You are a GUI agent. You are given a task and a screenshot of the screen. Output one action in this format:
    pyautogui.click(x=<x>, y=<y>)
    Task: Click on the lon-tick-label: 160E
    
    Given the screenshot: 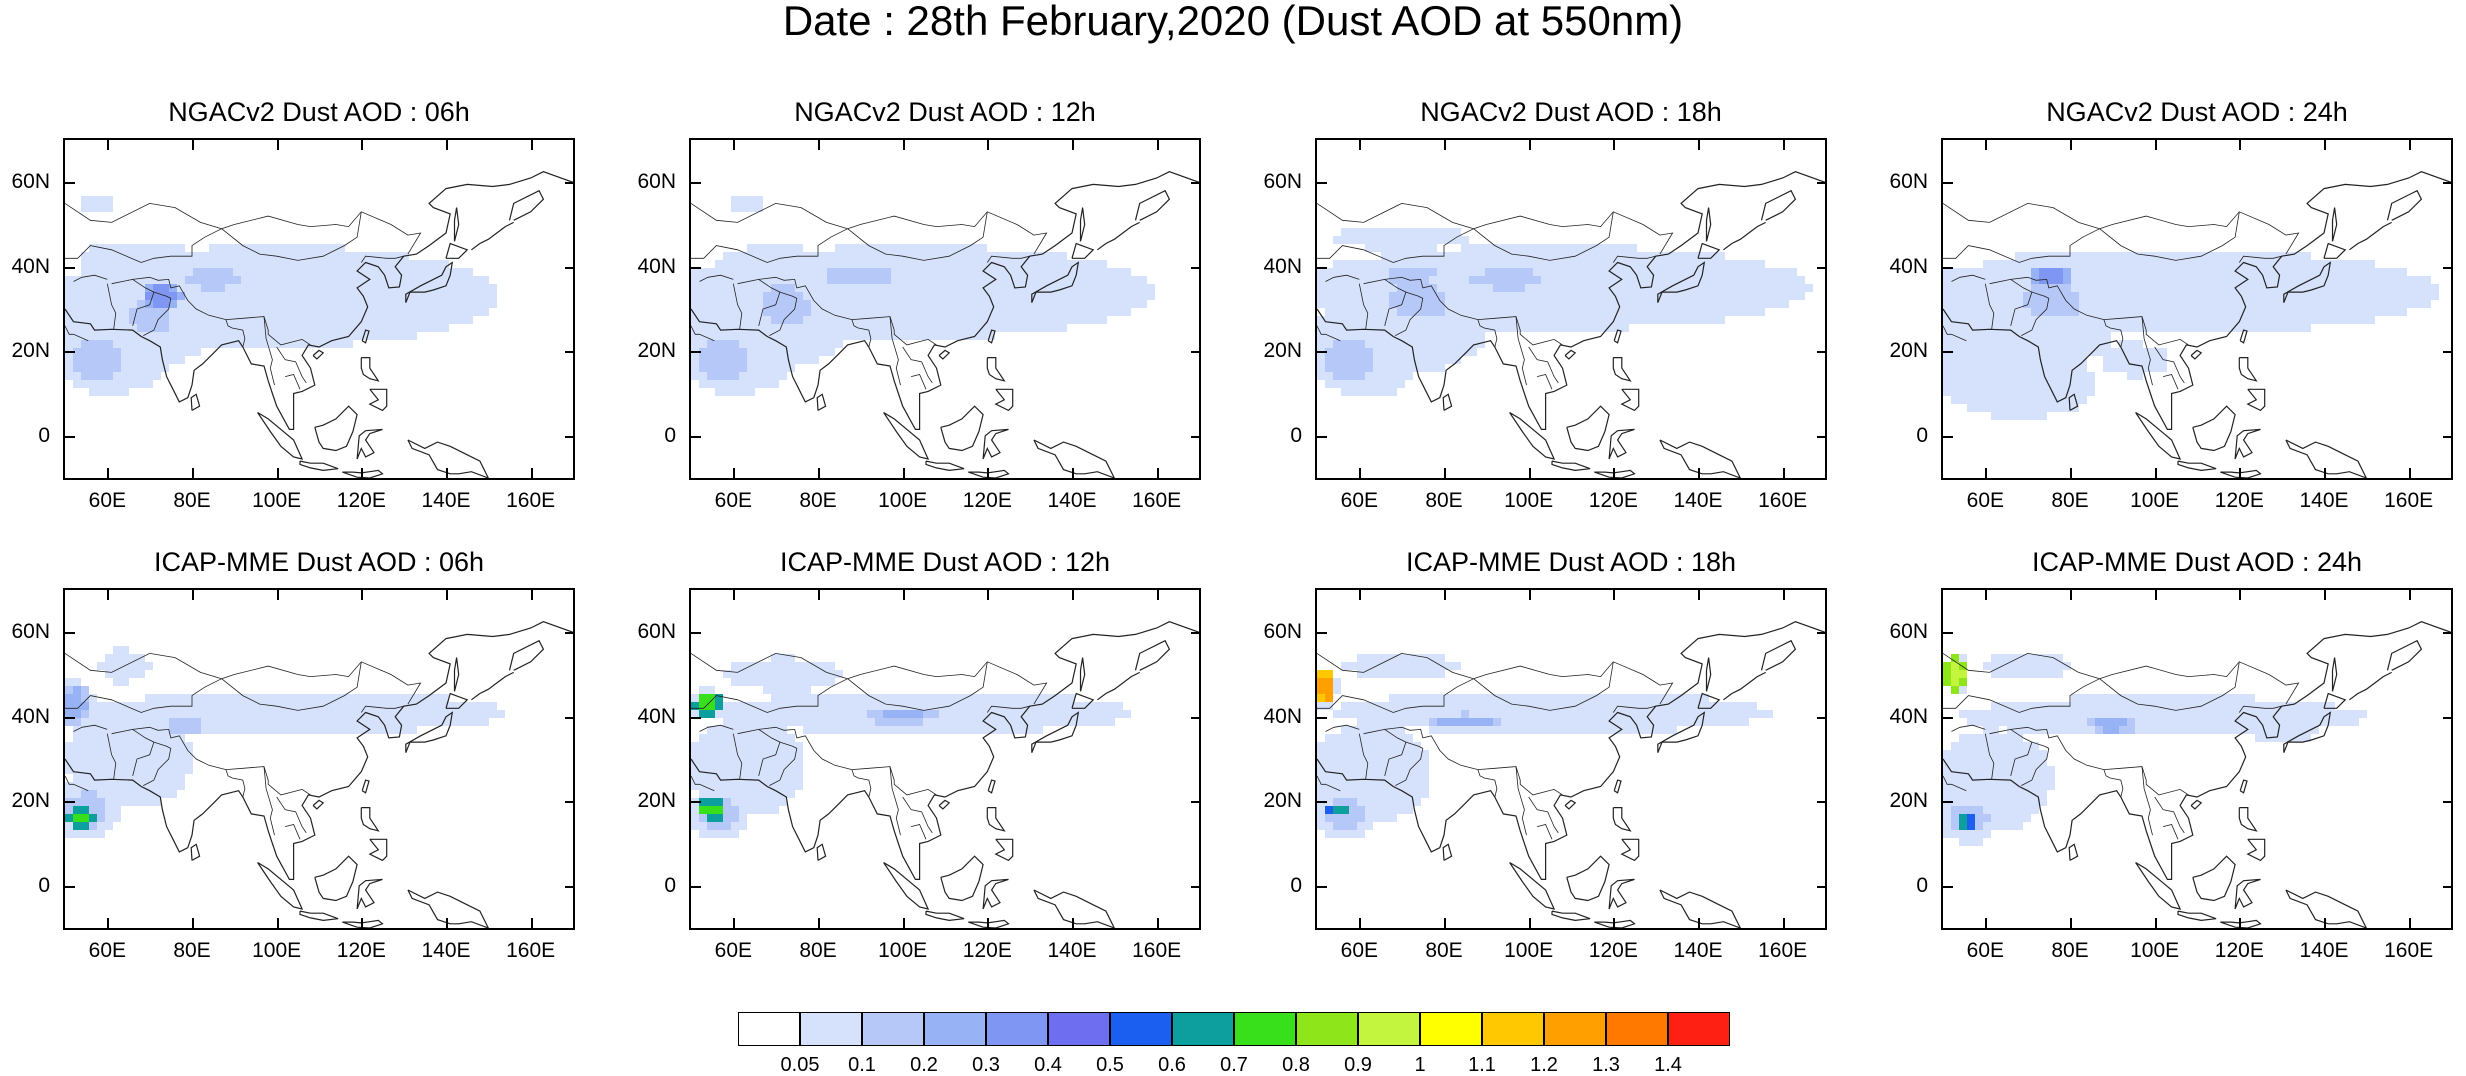 What is the action you would take?
    pyautogui.click(x=2409, y=501)
    